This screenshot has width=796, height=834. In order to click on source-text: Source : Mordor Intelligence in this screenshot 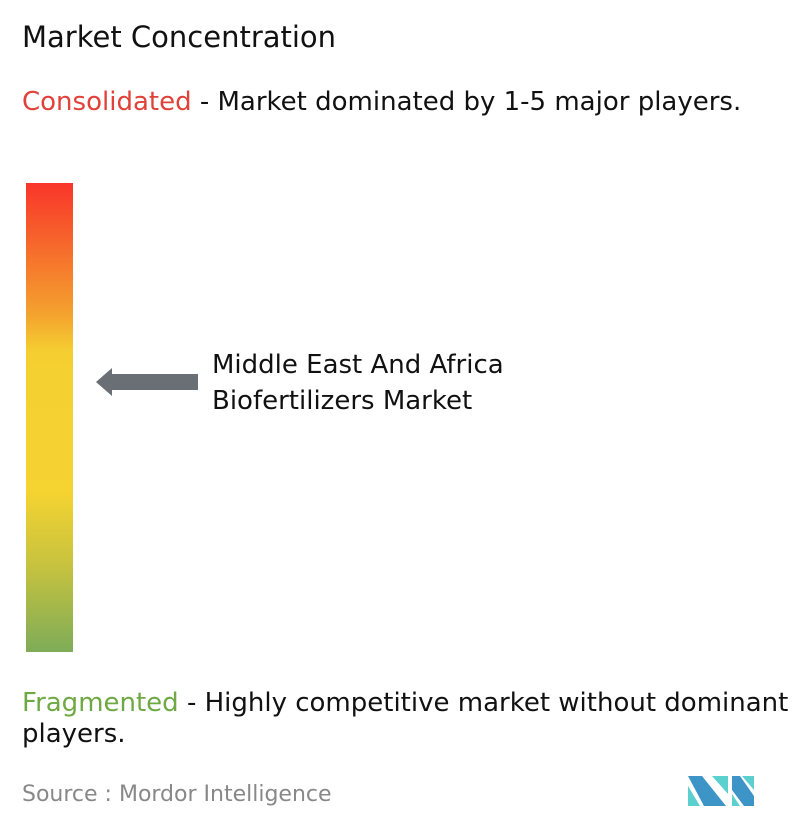, I will do `click(177, 794)`.